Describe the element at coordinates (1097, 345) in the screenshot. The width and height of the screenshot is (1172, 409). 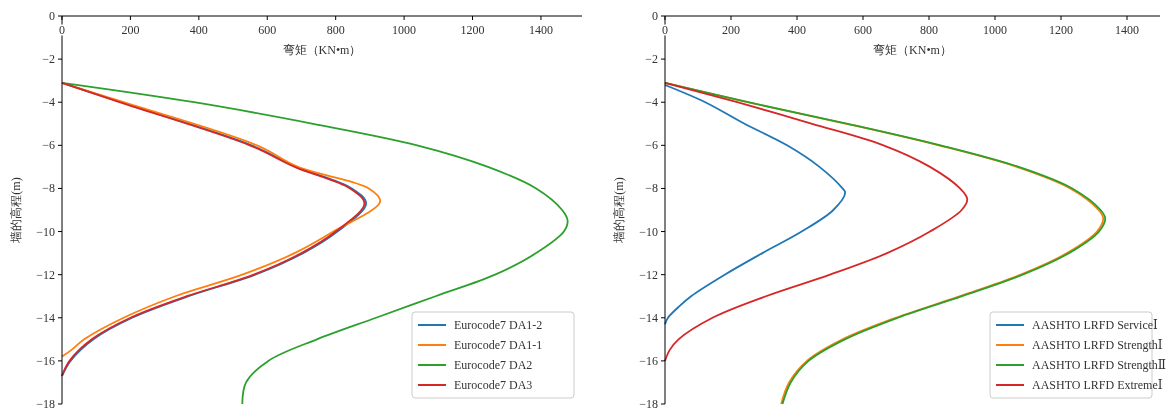
I see `legend-label: AASHTO LRFD StrengthⅠ` at that location.